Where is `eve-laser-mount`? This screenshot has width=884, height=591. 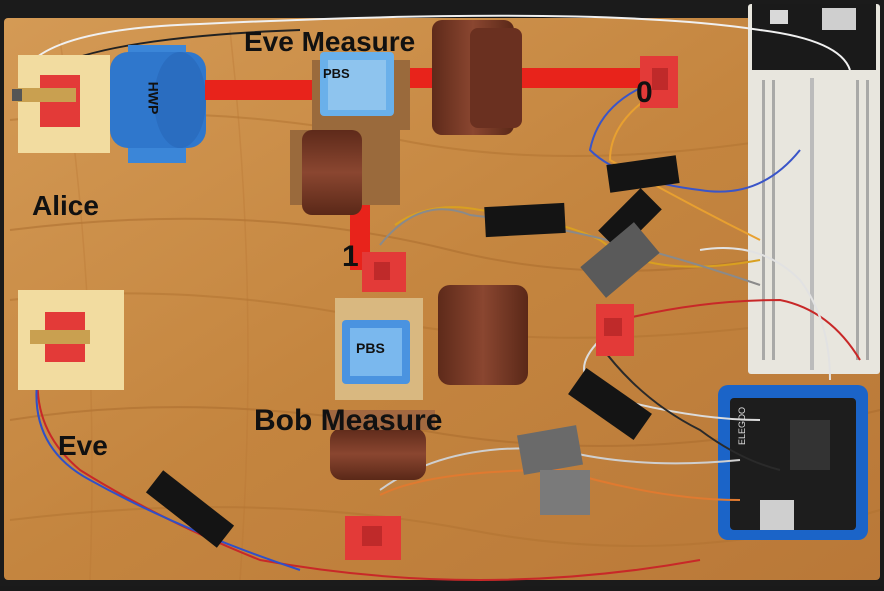
eve-laser-mount is located at coordinates (71, 340).